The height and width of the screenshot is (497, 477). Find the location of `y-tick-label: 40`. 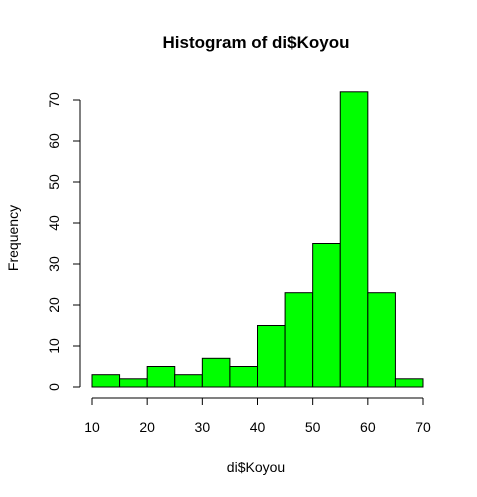

y-tick-label: 40 is located at coordinates (54, 223).